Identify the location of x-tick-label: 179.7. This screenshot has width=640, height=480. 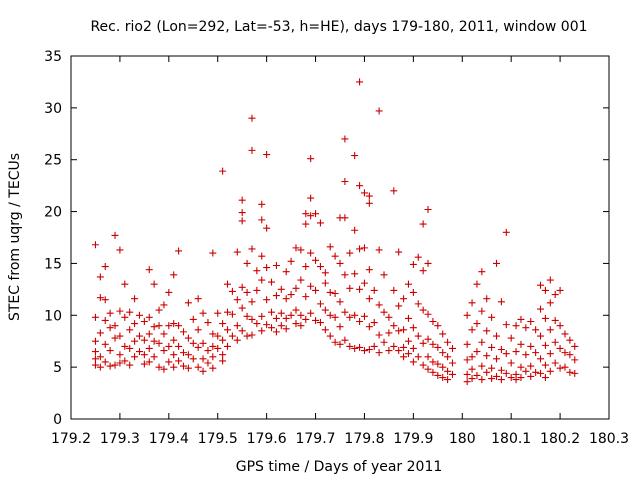
(315, 439).